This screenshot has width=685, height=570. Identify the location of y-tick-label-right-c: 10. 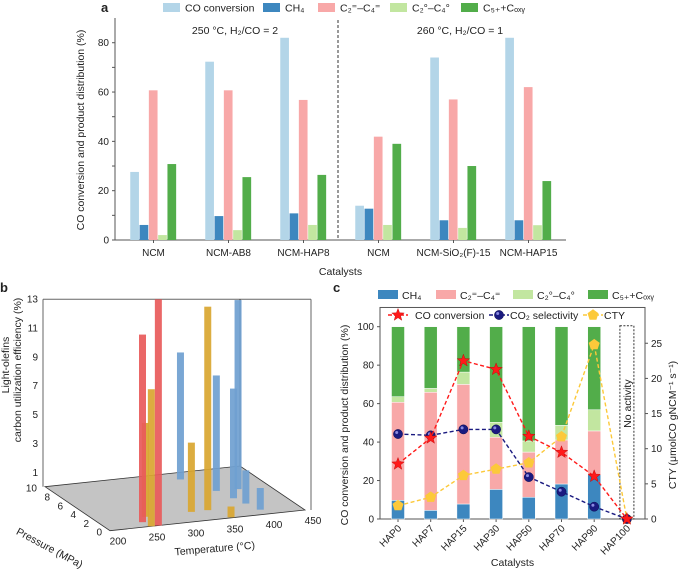
(657, 449).